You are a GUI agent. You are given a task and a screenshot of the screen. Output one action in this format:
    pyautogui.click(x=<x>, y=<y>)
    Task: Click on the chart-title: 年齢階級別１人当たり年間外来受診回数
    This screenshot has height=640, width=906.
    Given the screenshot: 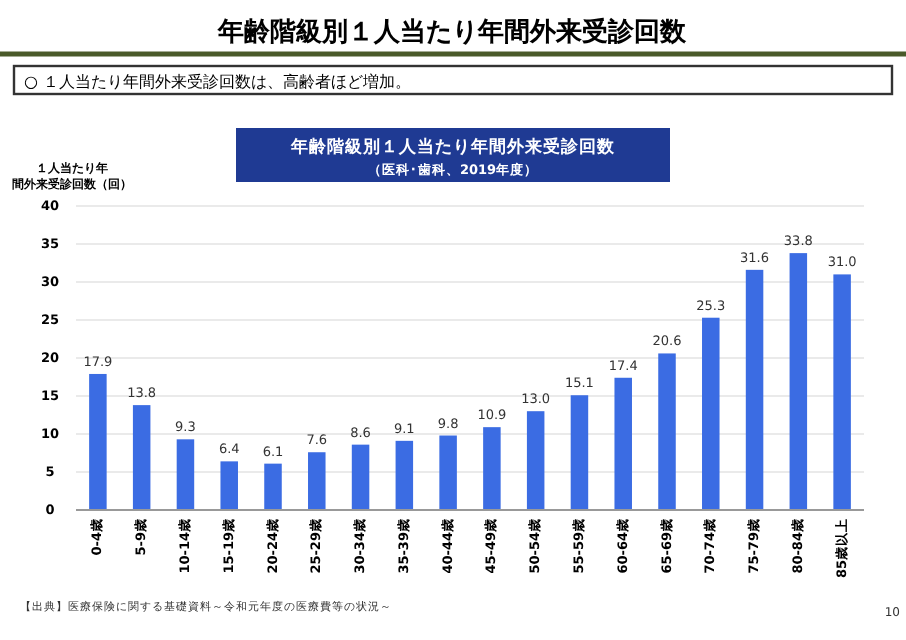 What is the action you would take?
    pyautogui.click(x=452, y=32)
    